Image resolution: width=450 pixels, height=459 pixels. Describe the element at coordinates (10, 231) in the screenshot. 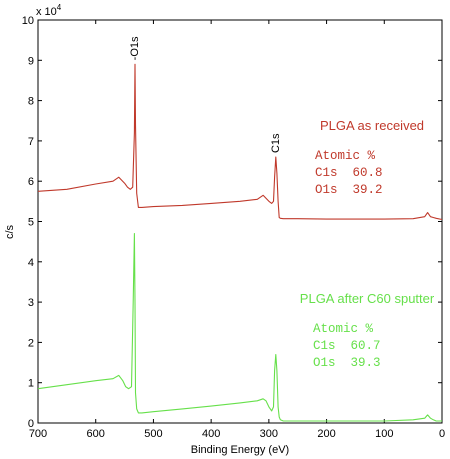

I see `y-axis-label: c/s` at that location.